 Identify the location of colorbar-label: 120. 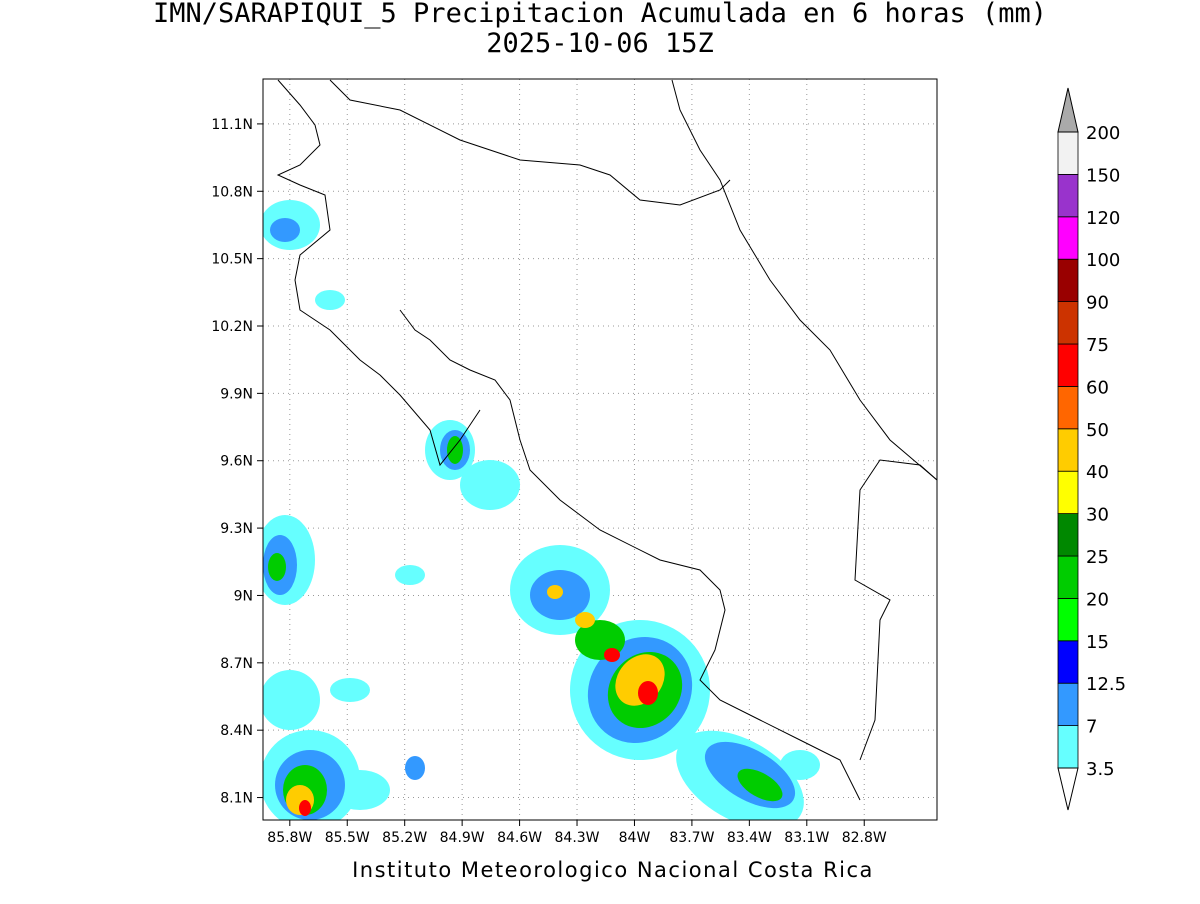
(1103, 218).